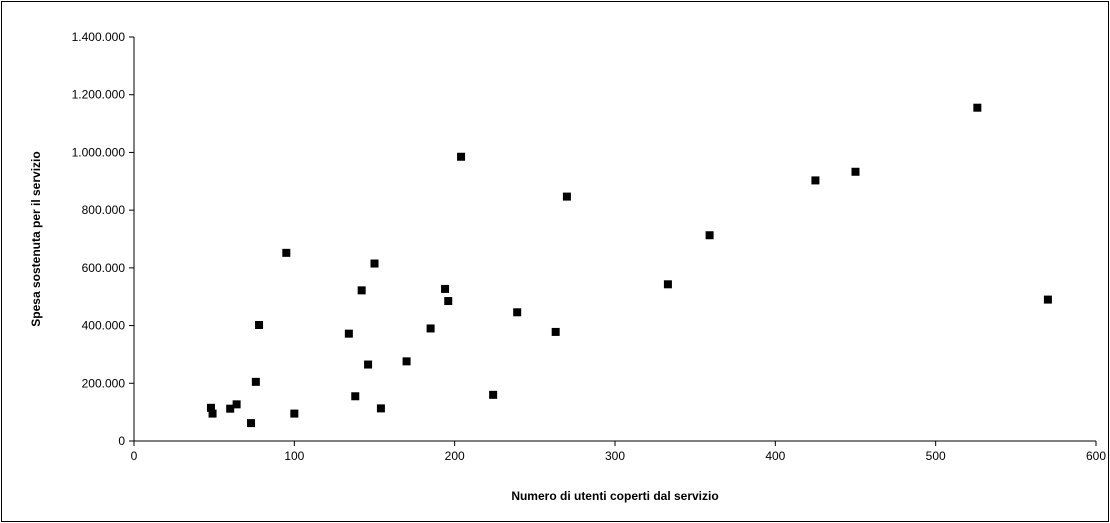  What do you see at coordinates (104, 383) in the screenshot?
I see `y-tick-label: 200.000` at bounding box center [104, 383].